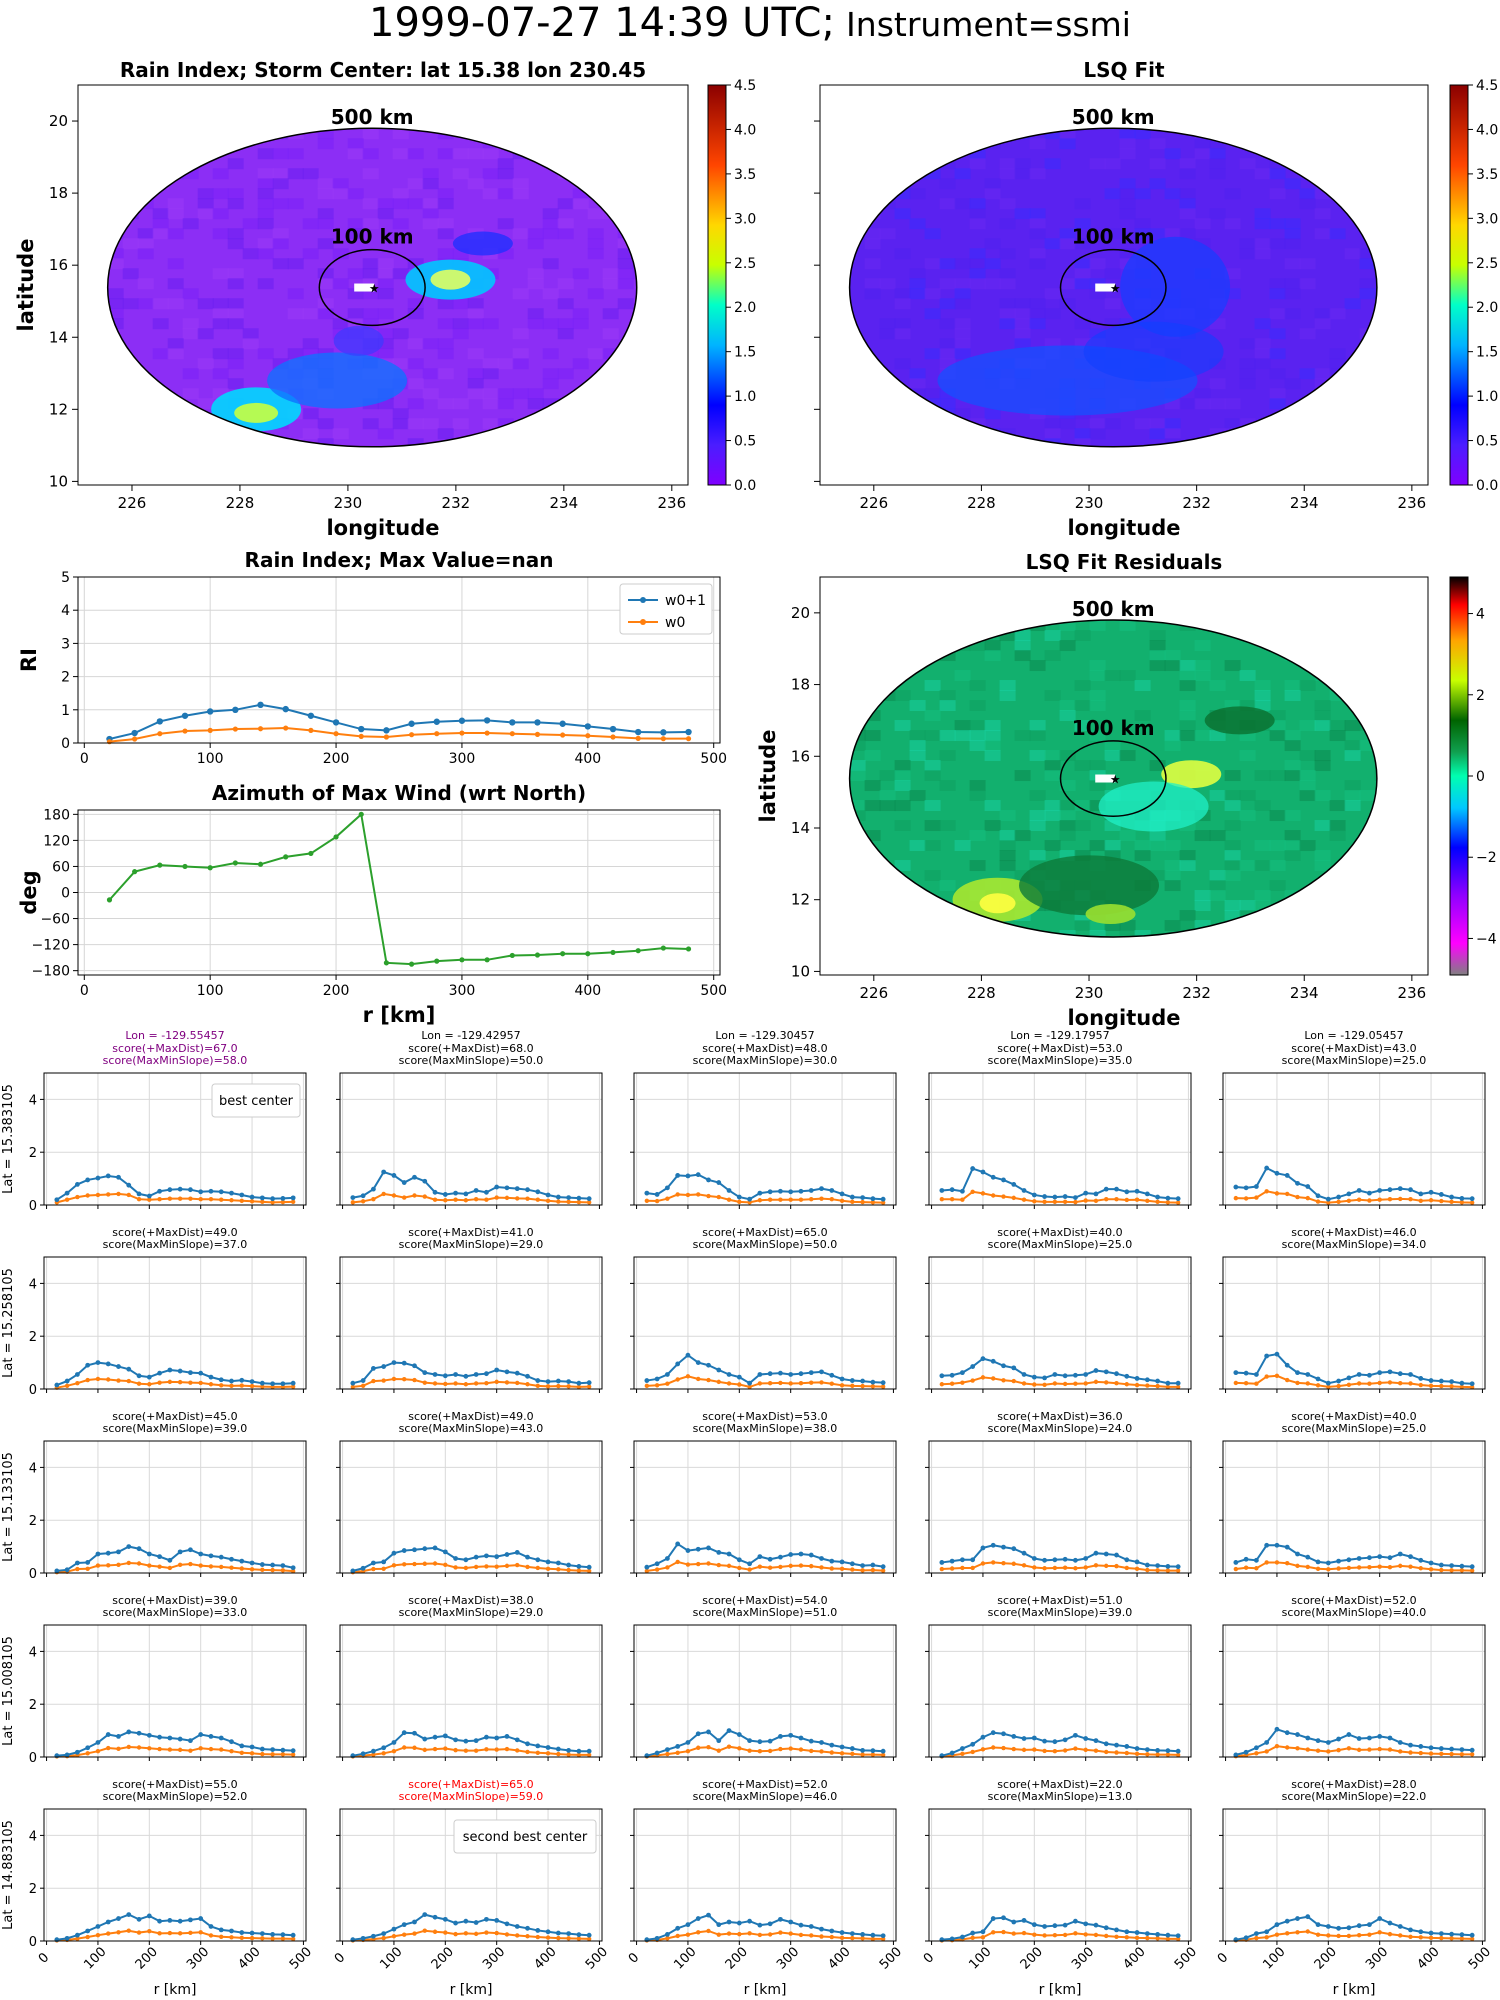 Image resolution: width=1500 pixels, height=2000 pixels. I want to click on series-line-w0+1, so click(1060, 1556).